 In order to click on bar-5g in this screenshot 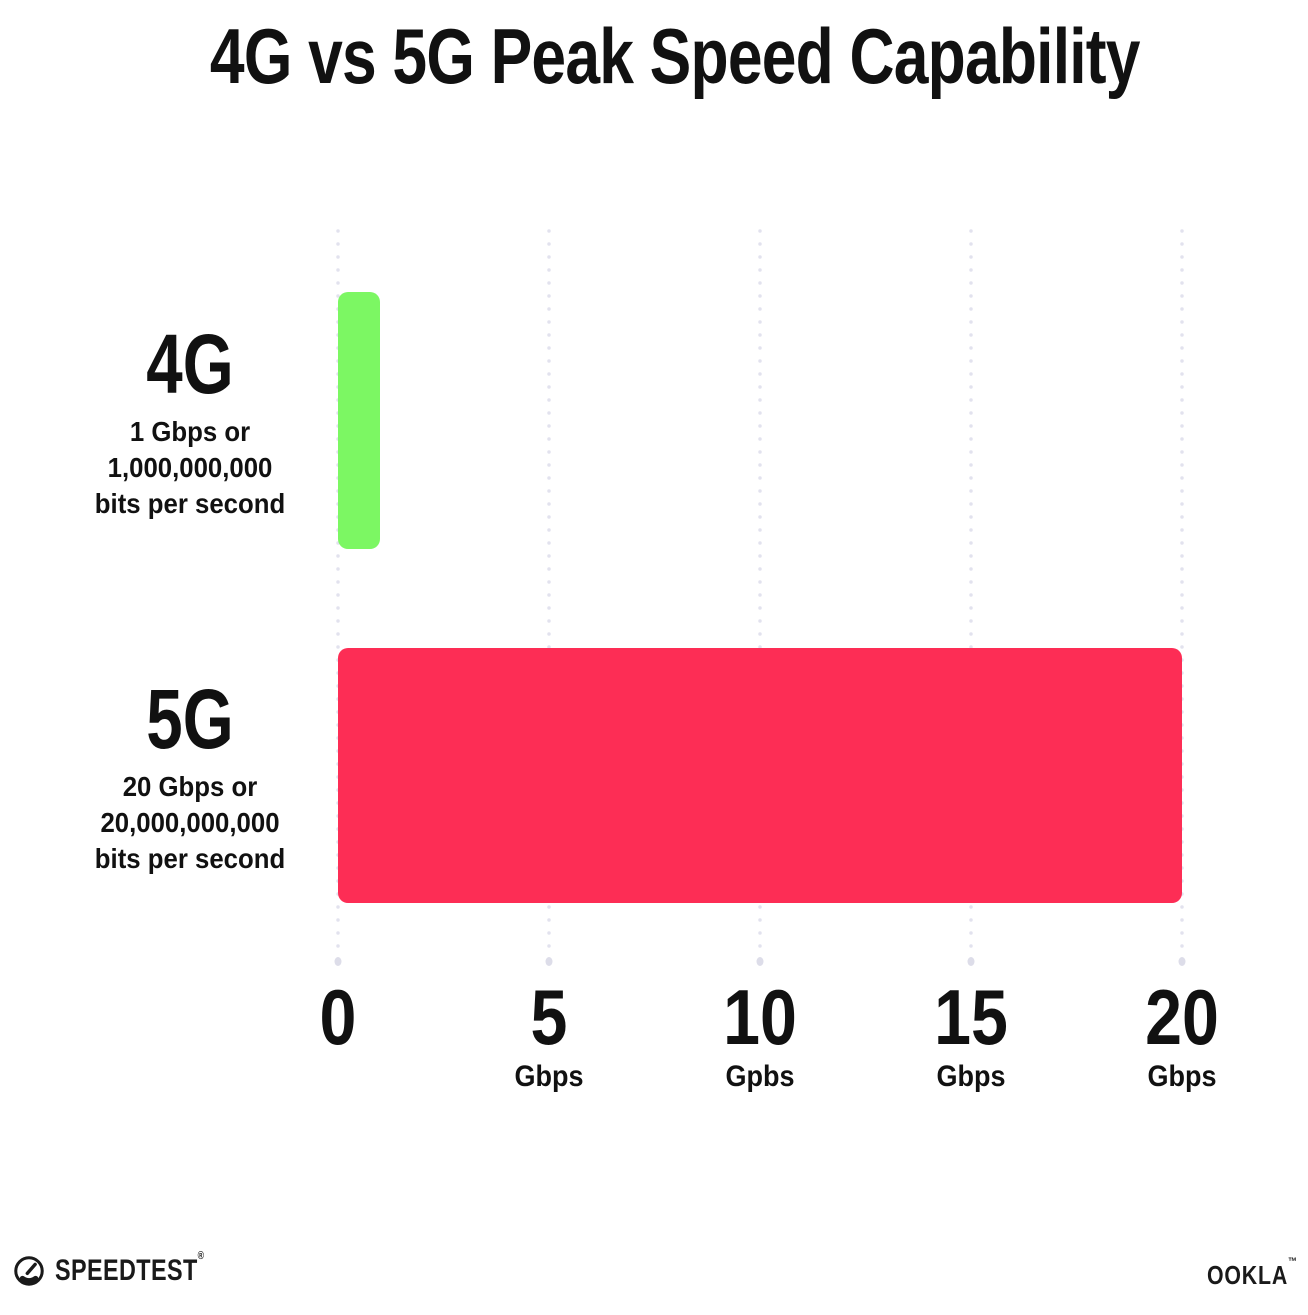, I will do `click(760, 775)`.